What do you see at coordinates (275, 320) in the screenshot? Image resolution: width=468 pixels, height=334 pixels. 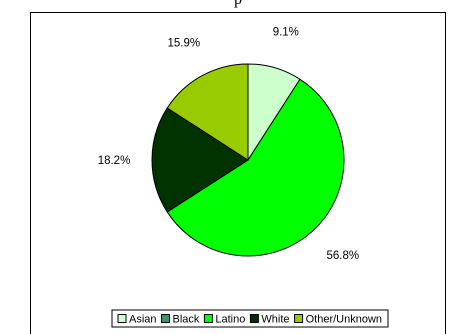 I see `legend-label-white: White` at bounding box center [275, 320].